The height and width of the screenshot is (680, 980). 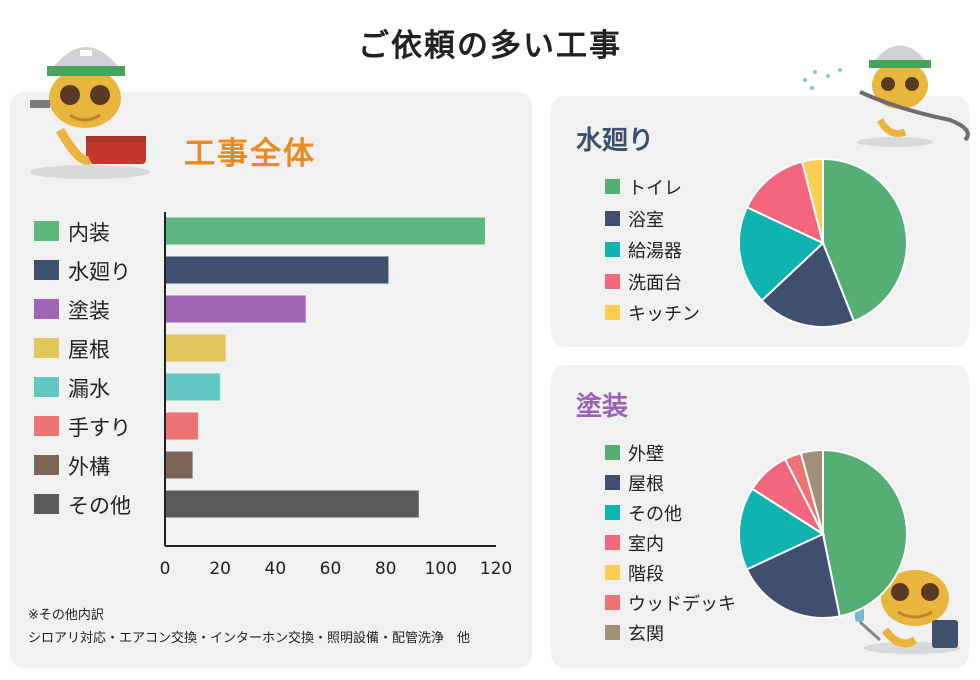 What do you see at coordinates (646, 220) in the screenshot?
I see `water-legend-label: 浴室` at bounding box center [646, 220].